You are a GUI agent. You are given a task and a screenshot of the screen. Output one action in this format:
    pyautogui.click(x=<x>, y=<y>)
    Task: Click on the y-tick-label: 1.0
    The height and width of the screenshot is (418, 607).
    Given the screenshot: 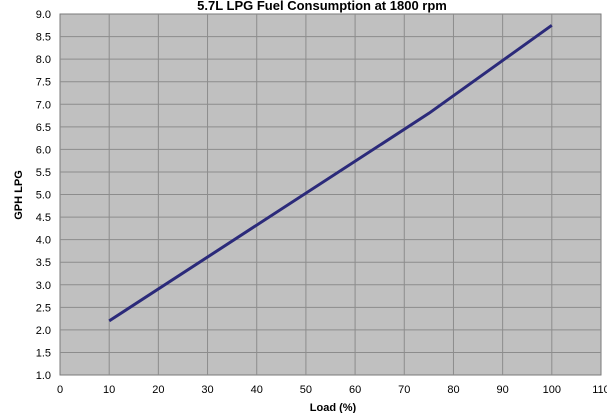 What is the action you would take?
    pyautogui.click(x=43, y=376)
    